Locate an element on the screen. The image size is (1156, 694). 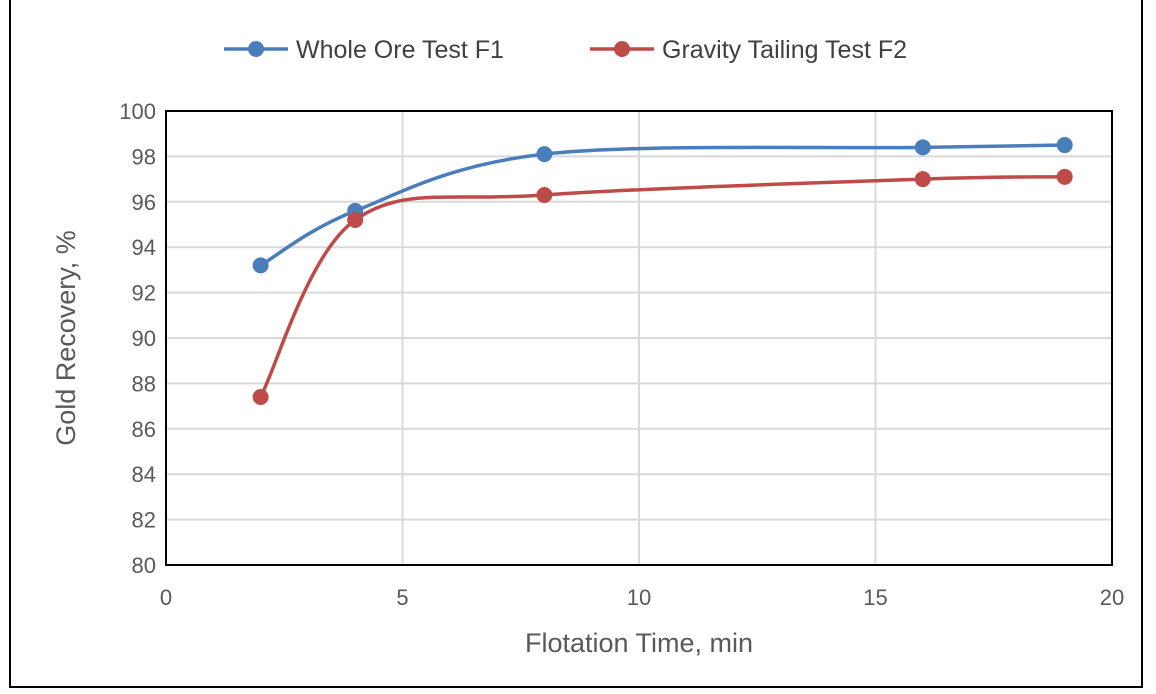
x-axis-ticks: 0 5 10 15 20 is located at coordinates (642, 597).